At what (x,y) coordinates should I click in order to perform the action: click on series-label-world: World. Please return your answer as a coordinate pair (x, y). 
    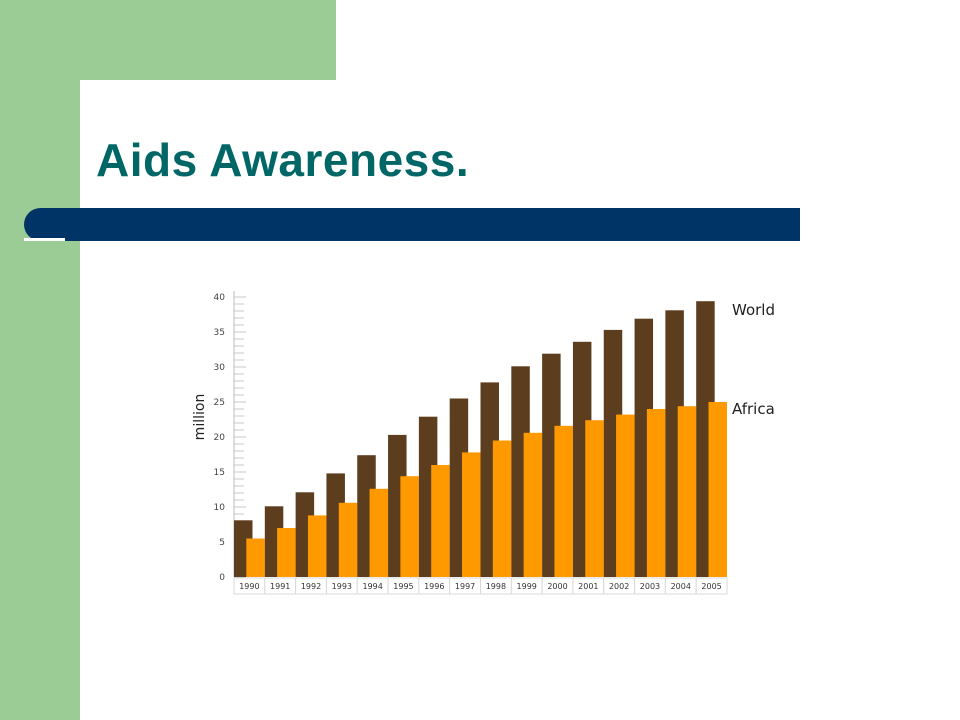
    Looking at the image, I should click on (753, 310).